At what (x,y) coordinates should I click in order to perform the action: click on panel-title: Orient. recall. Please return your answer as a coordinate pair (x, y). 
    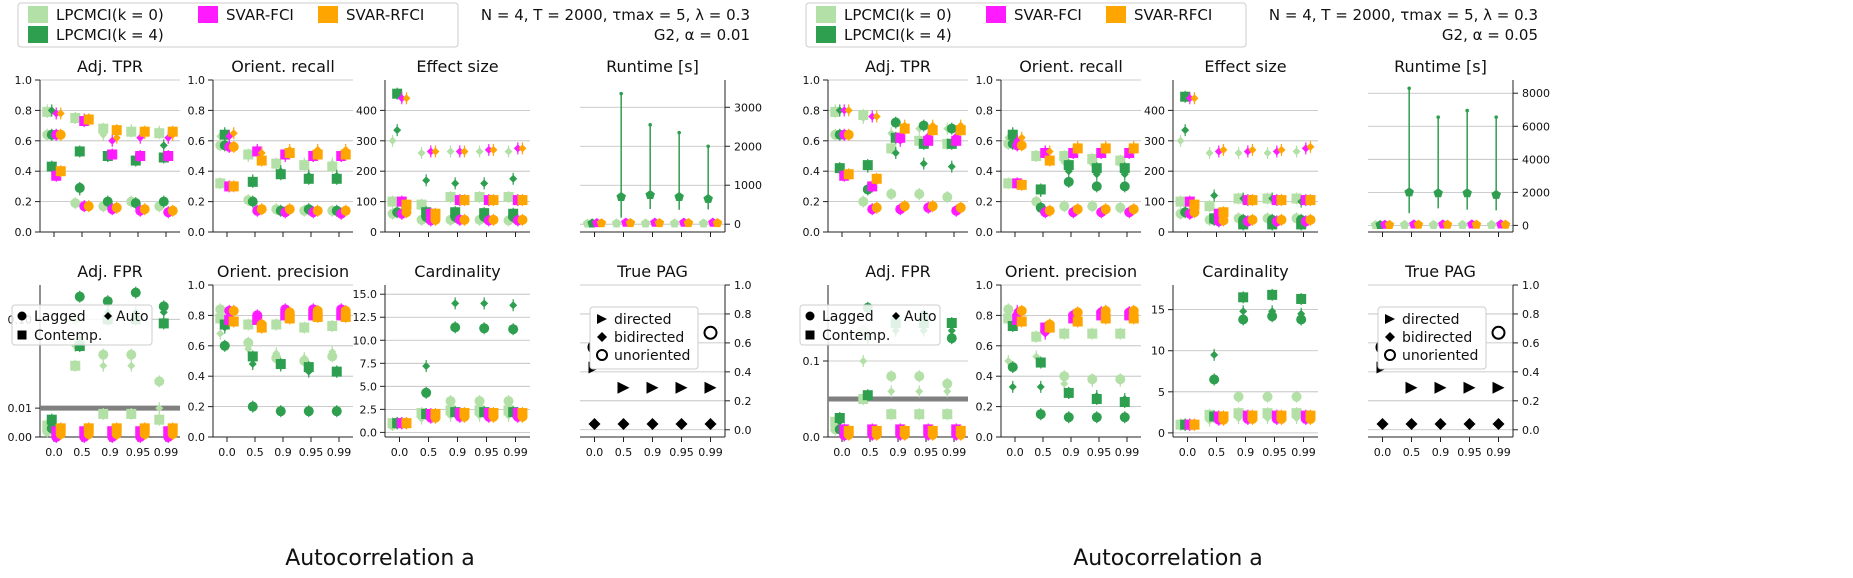
    Looking at the image, I should click on (1071, 66).